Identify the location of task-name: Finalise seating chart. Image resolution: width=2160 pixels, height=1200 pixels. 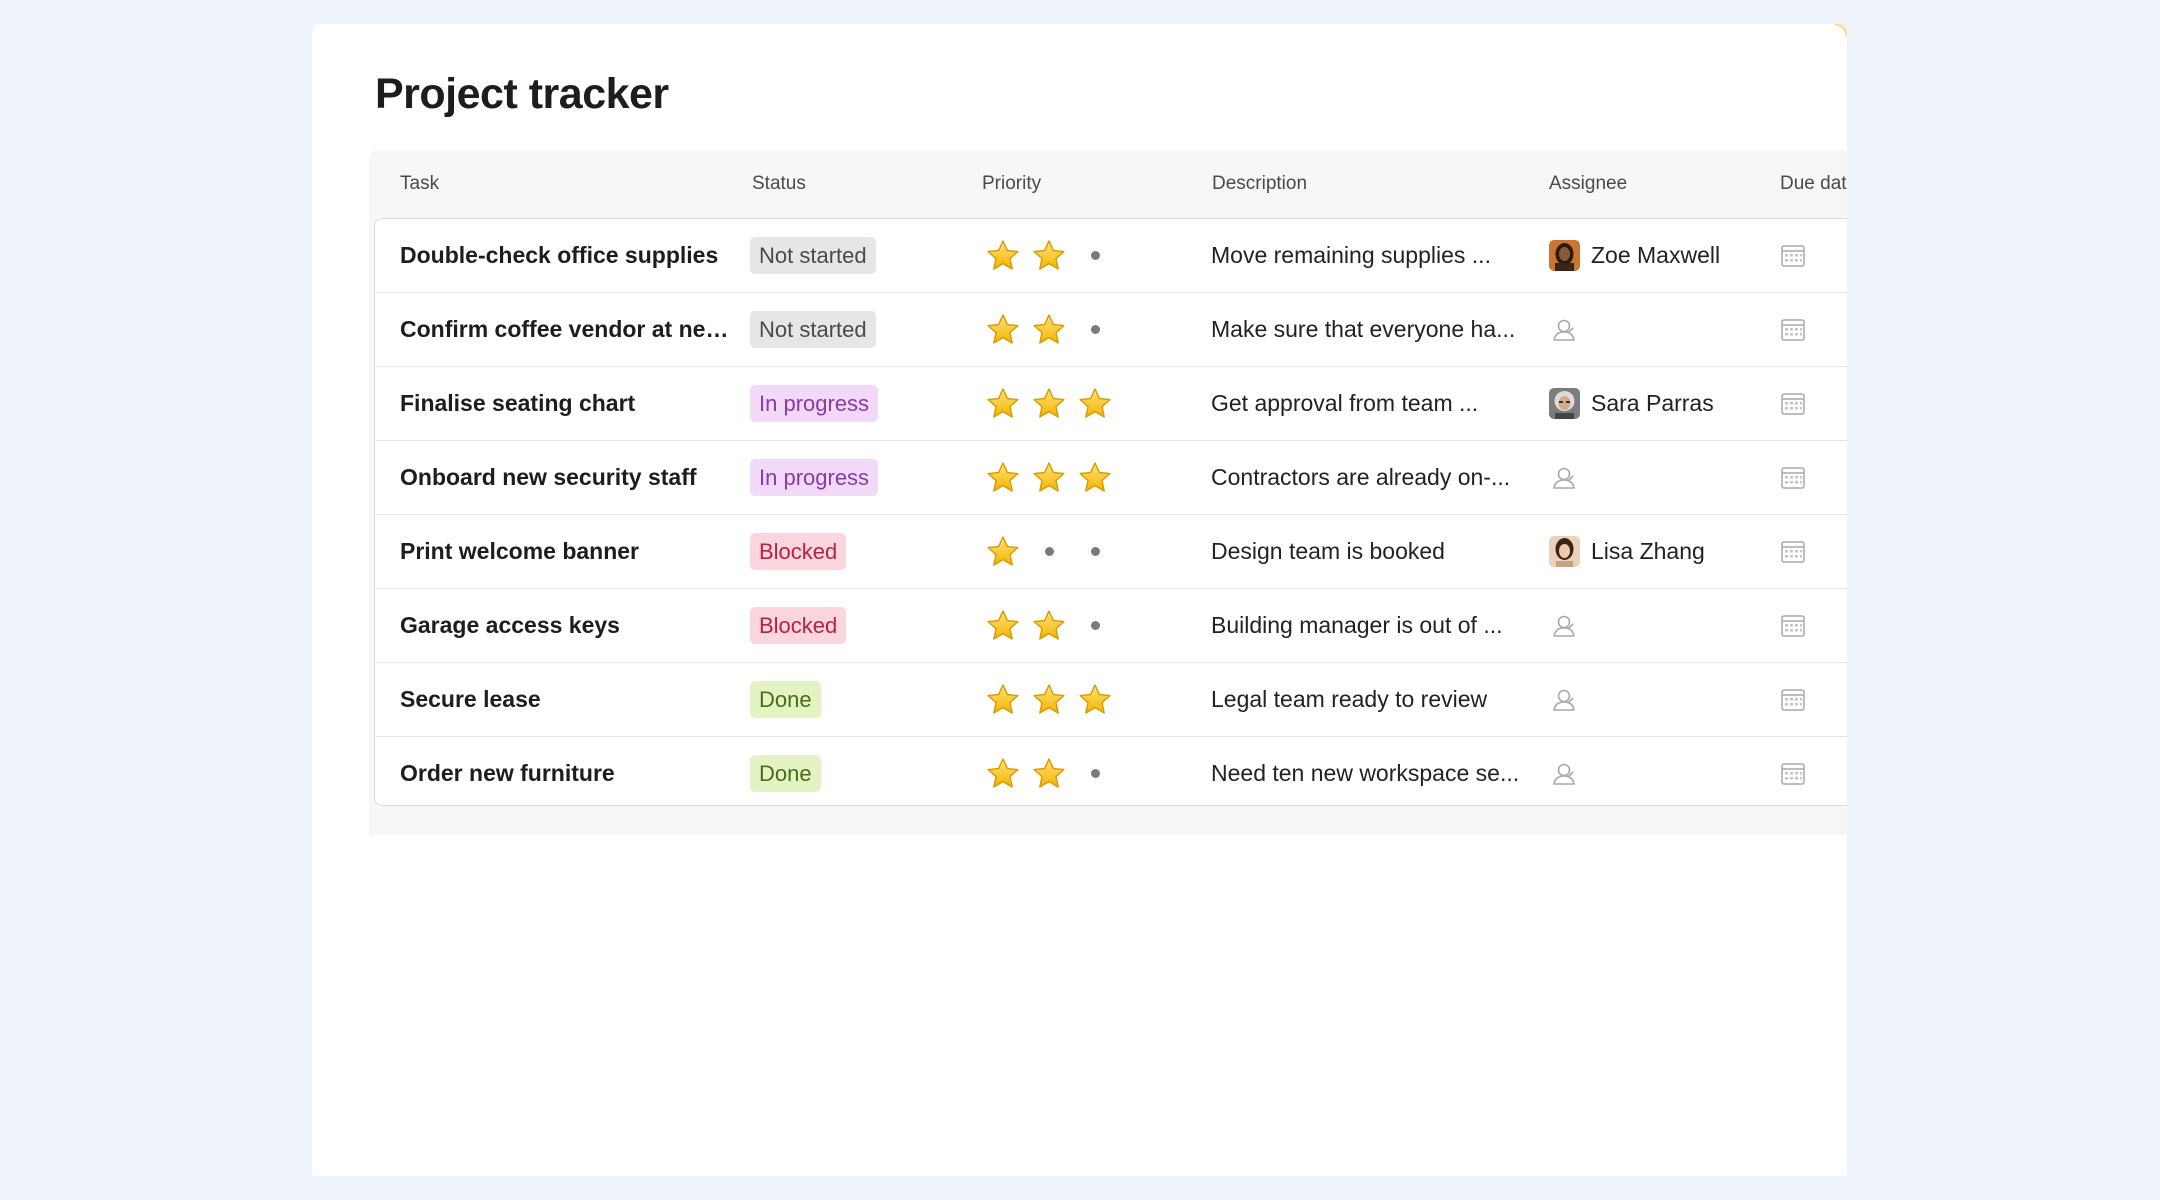
(565, 403).